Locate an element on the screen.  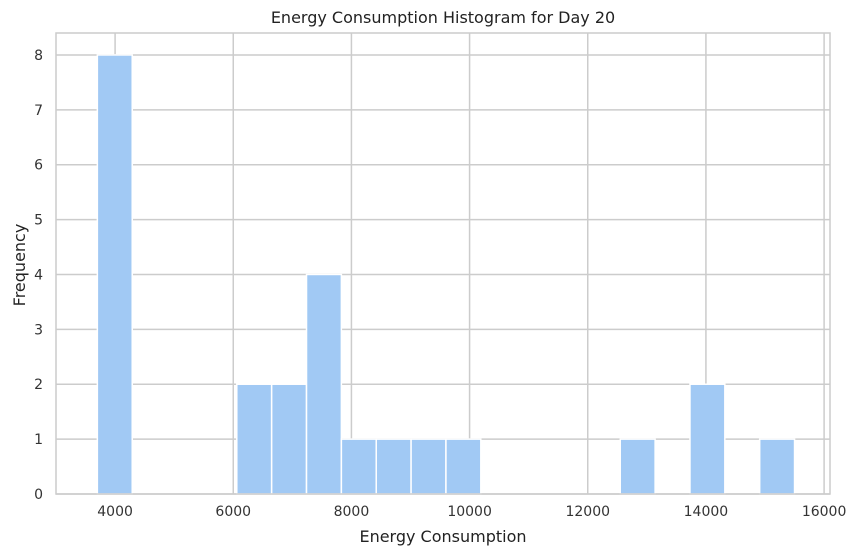
x-tick-label: 14000 is located at coordinates (706, 512).